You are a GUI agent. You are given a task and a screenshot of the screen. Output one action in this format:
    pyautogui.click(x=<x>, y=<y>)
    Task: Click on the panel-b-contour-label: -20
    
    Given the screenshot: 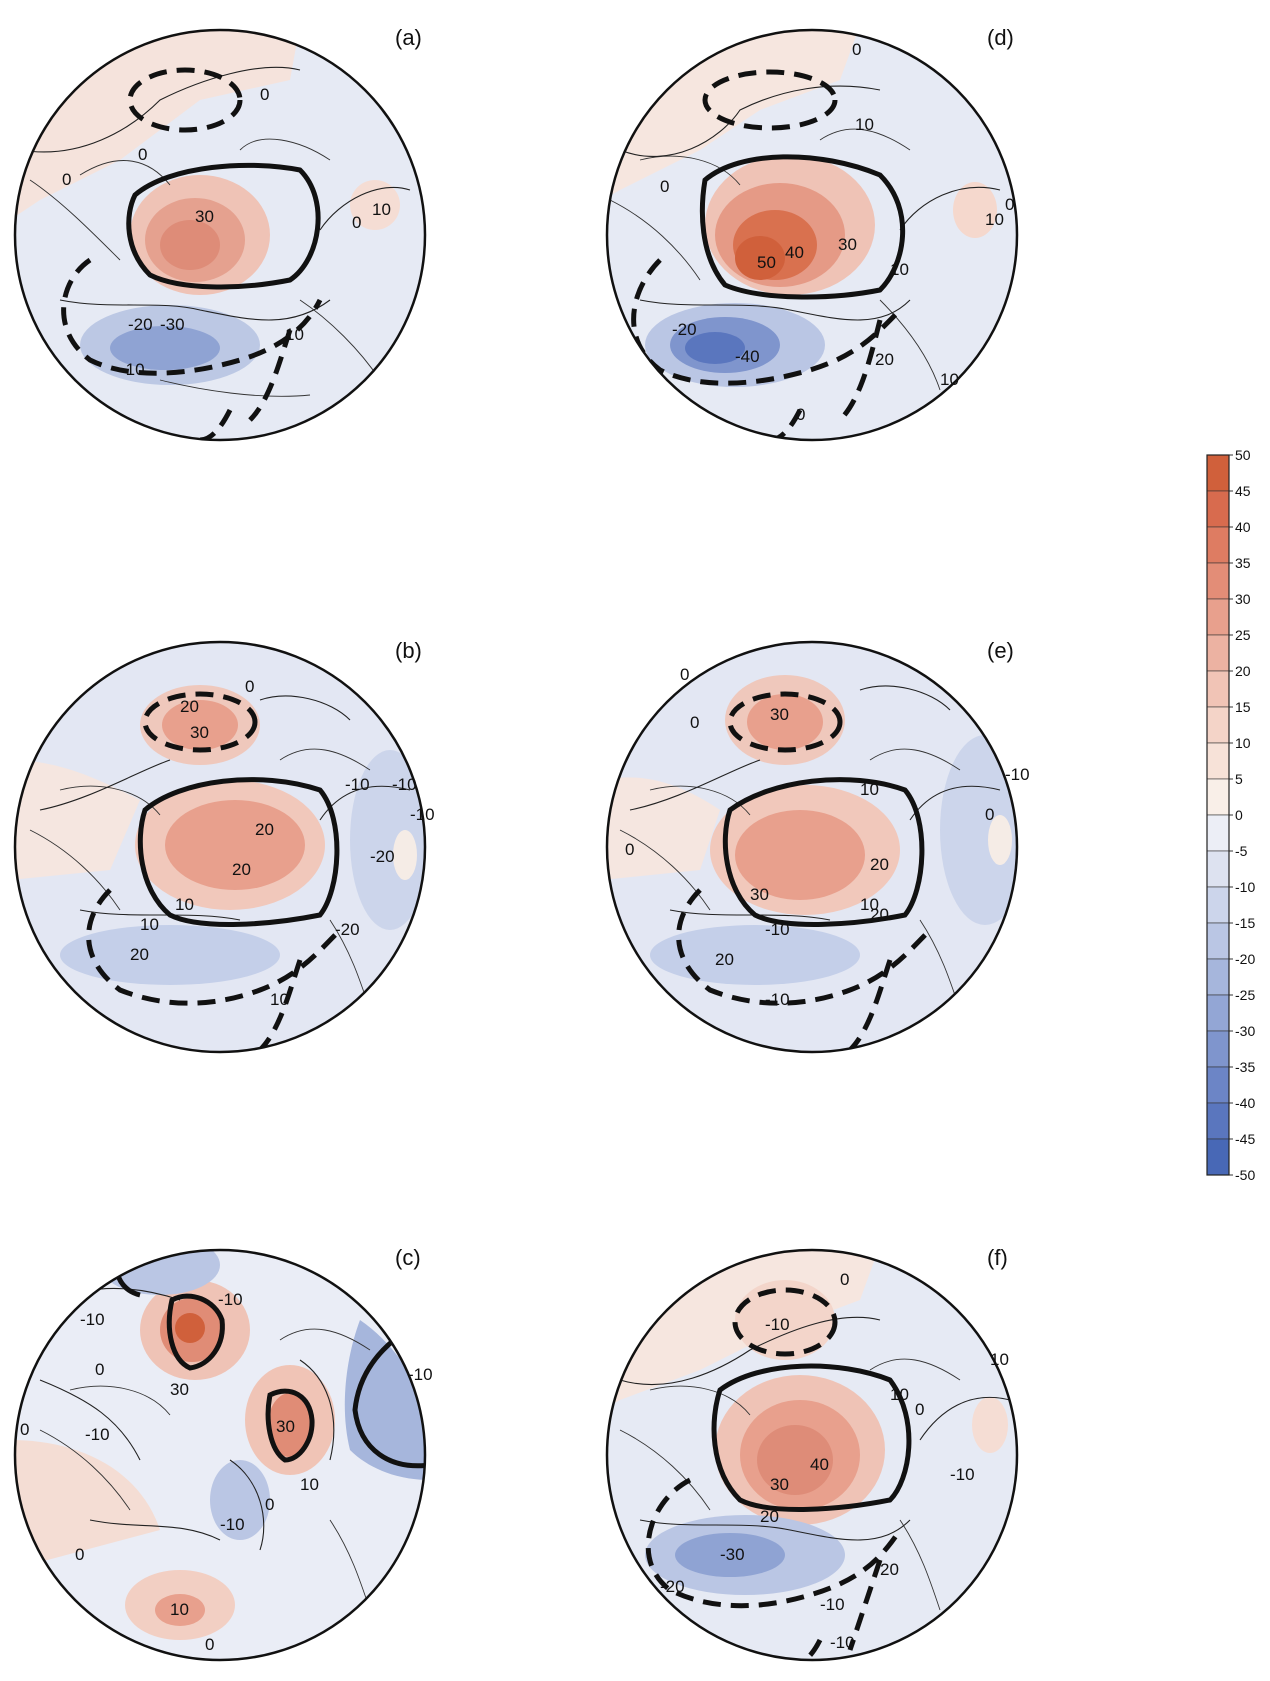 What is the action you would take?
    pyautogui.click(x=347, y=929)
    